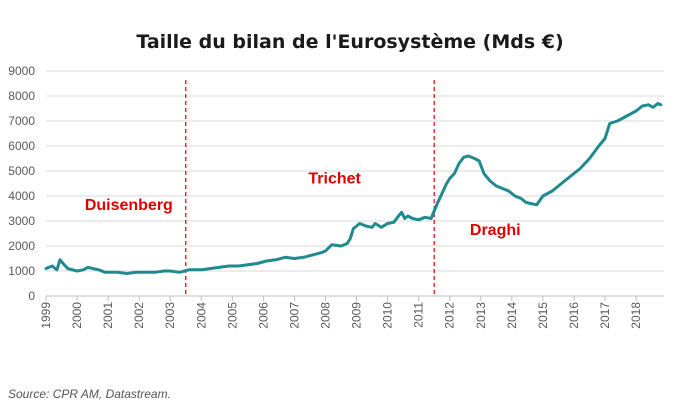  Describe the element at coordinates (21, 71) in the screenshot. I see `y-tick-label: 9000` at that location.